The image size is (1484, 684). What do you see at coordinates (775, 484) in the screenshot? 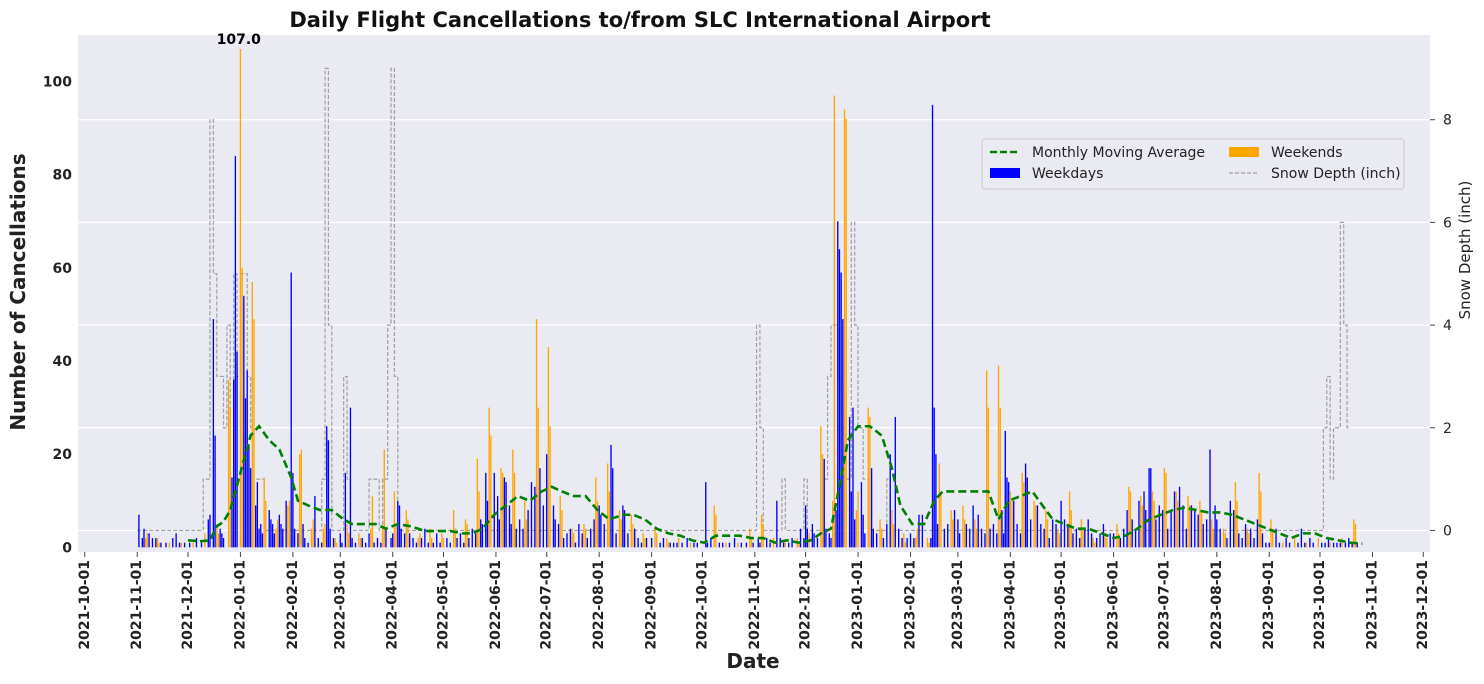
I see `moving-average-line` at bounding box center [775, 484].